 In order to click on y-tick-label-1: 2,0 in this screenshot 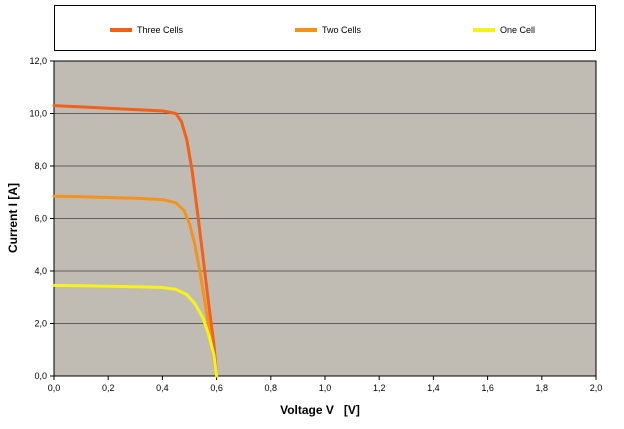, I will do `click(40, 324)`.